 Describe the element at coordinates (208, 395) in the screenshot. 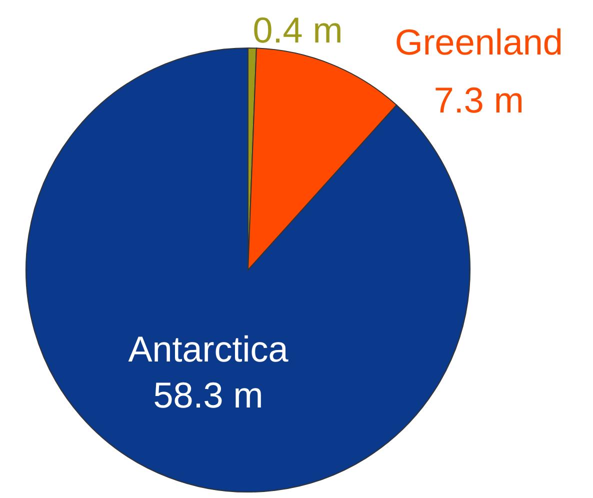

I see `data-label: 58.3 m` at that location.